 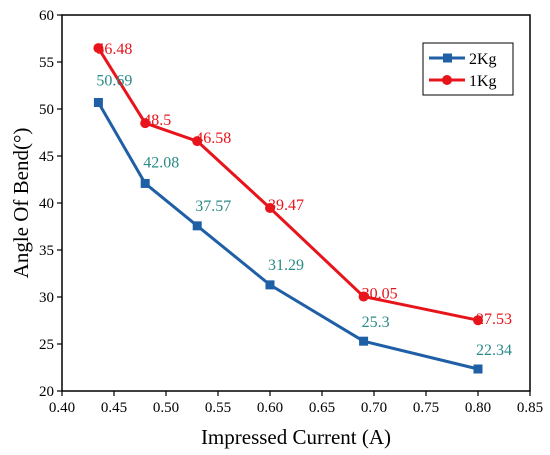 I want to click on data-label-1kg: 30.05, so click(x=380, y=294).